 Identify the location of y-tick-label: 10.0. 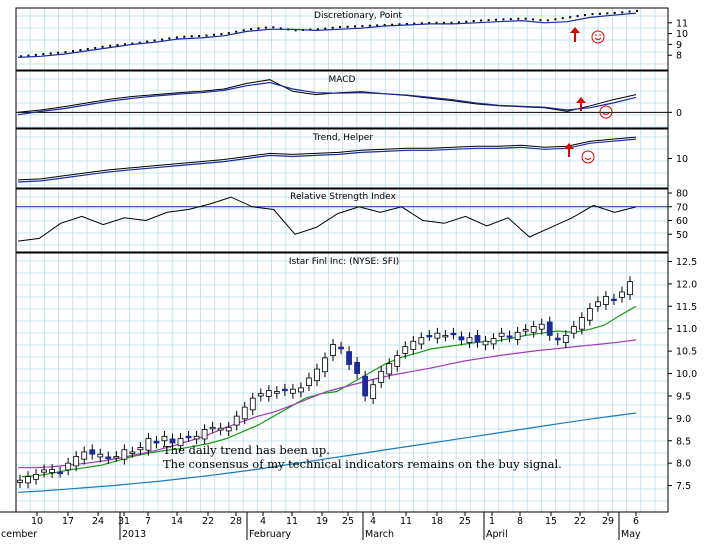
(686, 374).